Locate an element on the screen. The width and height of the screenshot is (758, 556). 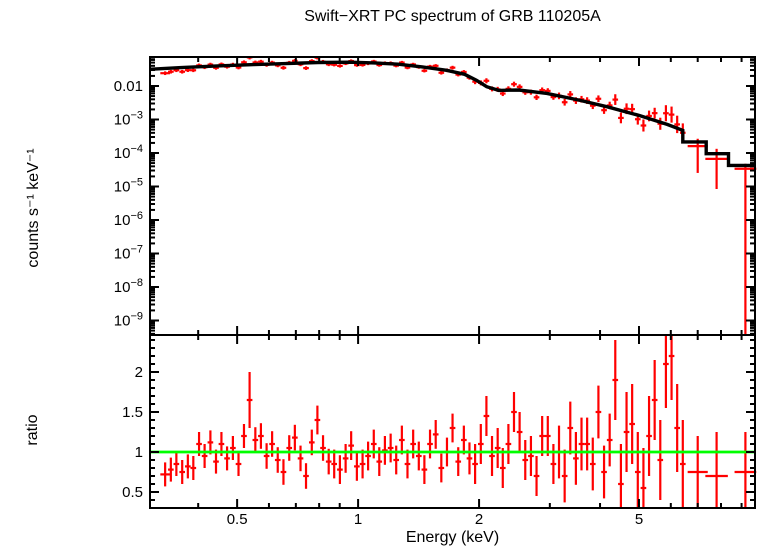
svg-text: 10⁻⁴ is located at coordinates (128, 152).